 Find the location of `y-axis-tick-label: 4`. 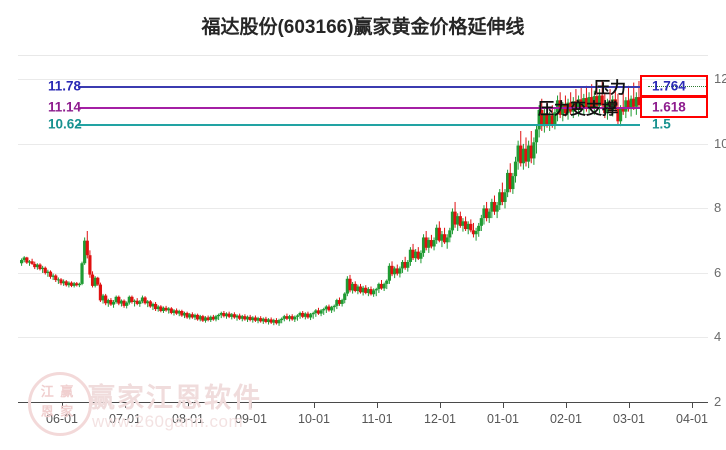

y-axis-tick-label: 4 is located at coordinates (718, 337).